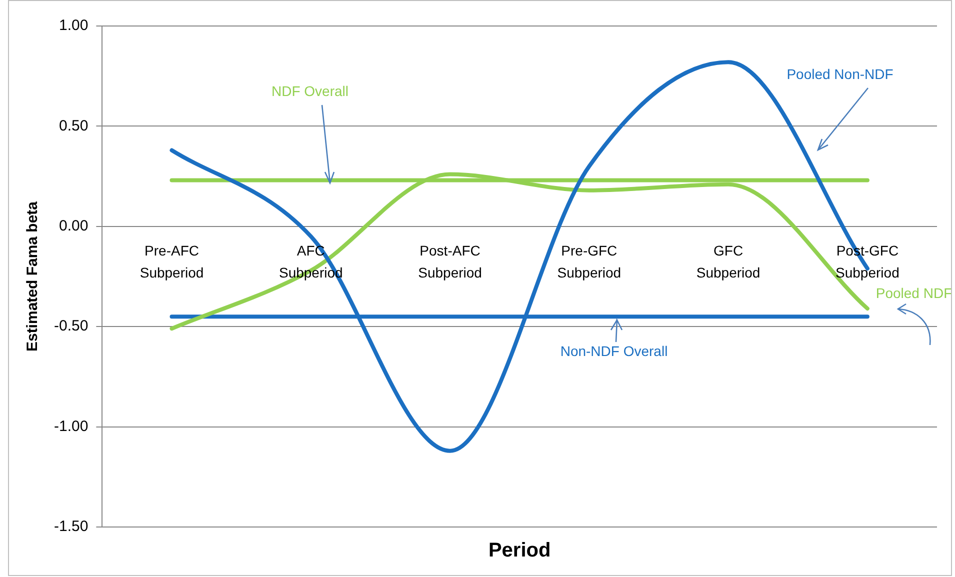 This screenshot has width=955, height=577. I want to click on x-tick-label: Pre-AFC Subperiod, so click(172, 261).